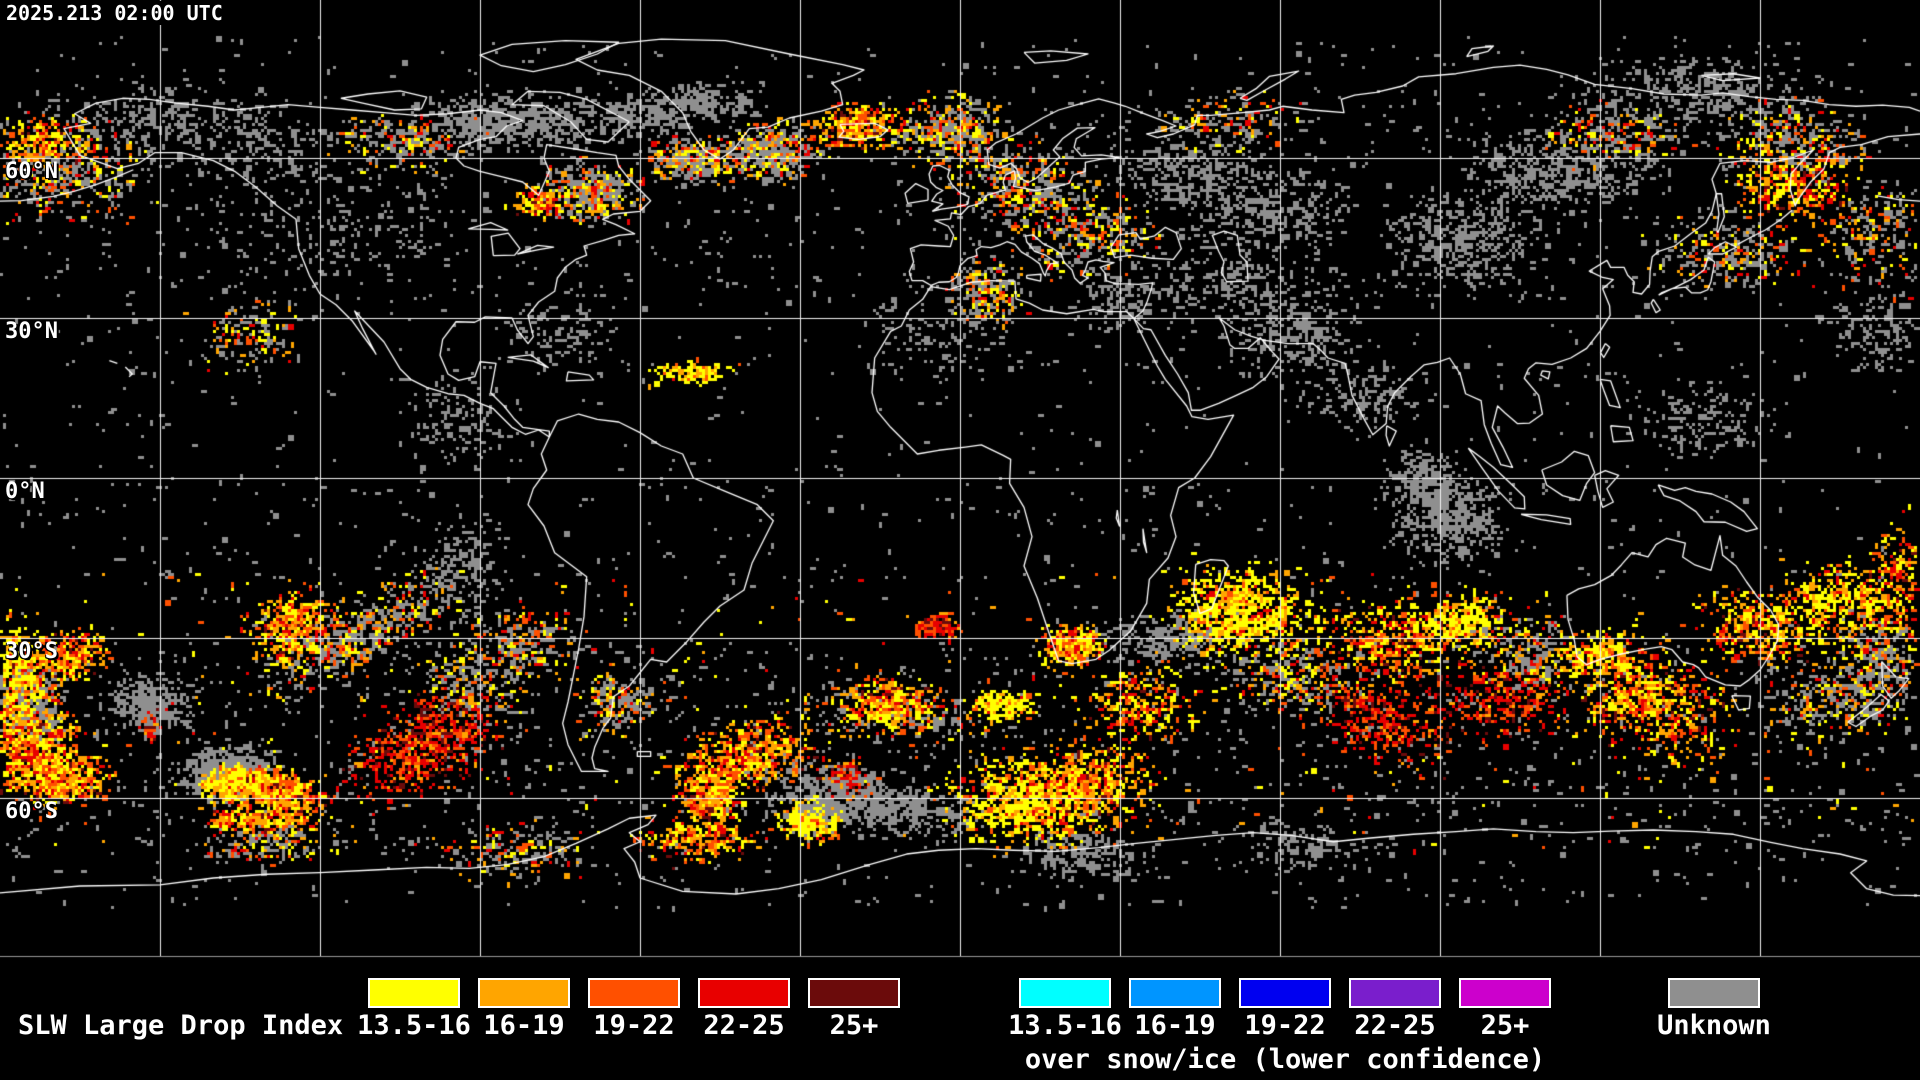 The height and width of the screenshot is (1080, 1920). Describe the element at coordinates (1505, 993) in the screenshot. I see `legend-swatch-snowice-25plus` at that location.